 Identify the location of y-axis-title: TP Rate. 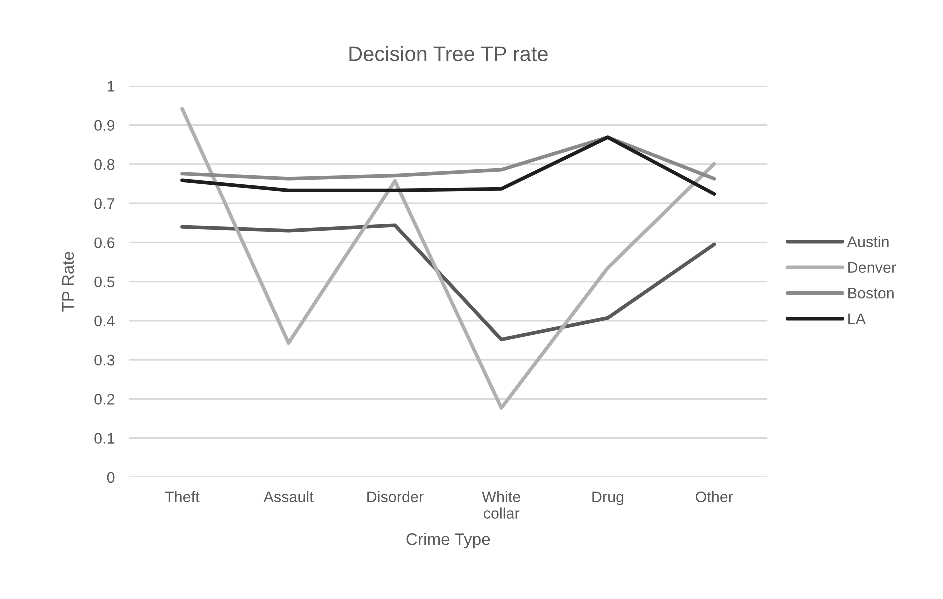
(68, 282).